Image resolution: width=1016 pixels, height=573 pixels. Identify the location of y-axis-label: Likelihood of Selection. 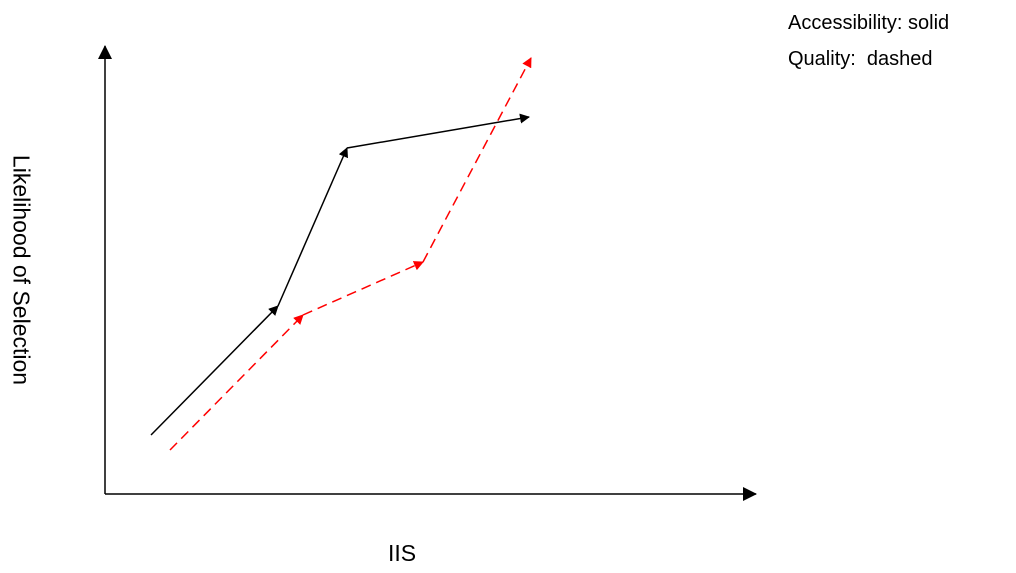
(21, 270).